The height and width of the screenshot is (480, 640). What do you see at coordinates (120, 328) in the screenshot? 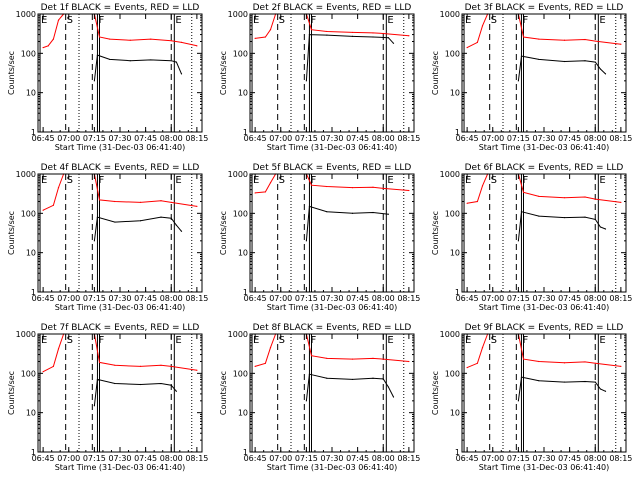
I see `chart-title: Det 7f BLACK = Events, RED = LLD` at bounding box center [120, 328].